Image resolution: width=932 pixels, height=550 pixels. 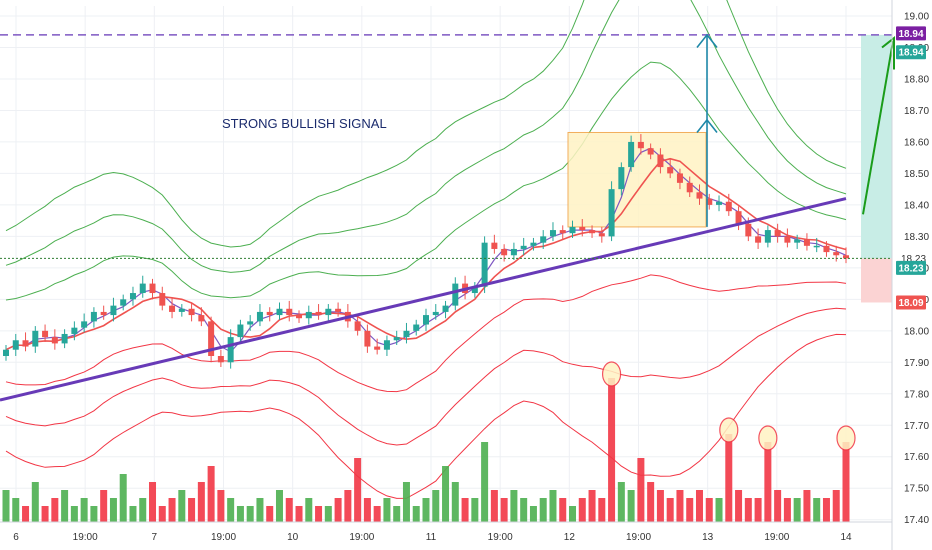 I want to click on last-price-badge, so click(x=911, y=267).